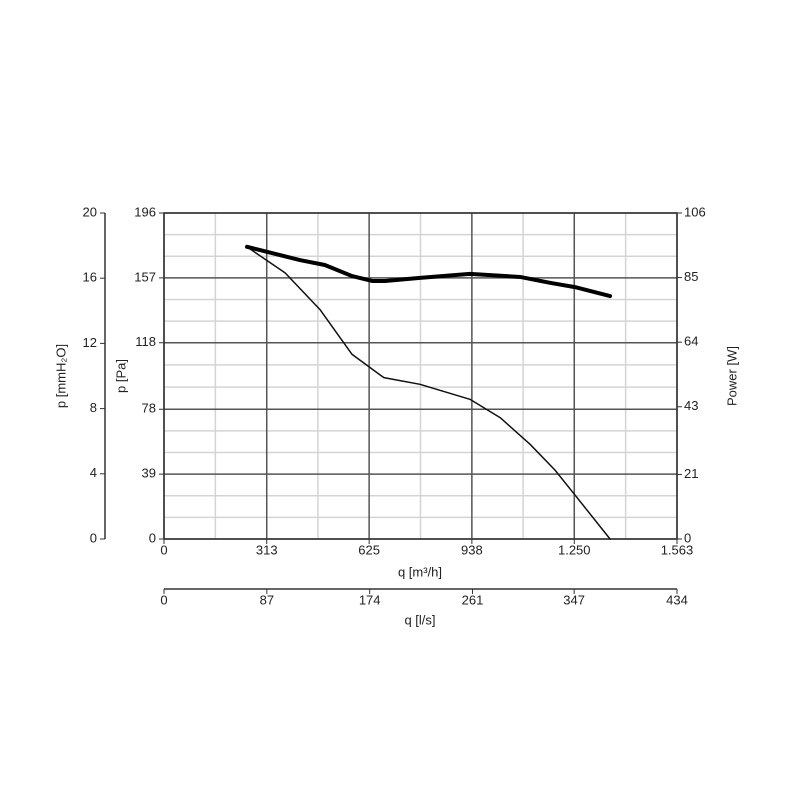  What do you see at coordinates (93, 537) in the screenshot?
I see `outer-y-tick-label: 0` at bounding box center [93, 537].